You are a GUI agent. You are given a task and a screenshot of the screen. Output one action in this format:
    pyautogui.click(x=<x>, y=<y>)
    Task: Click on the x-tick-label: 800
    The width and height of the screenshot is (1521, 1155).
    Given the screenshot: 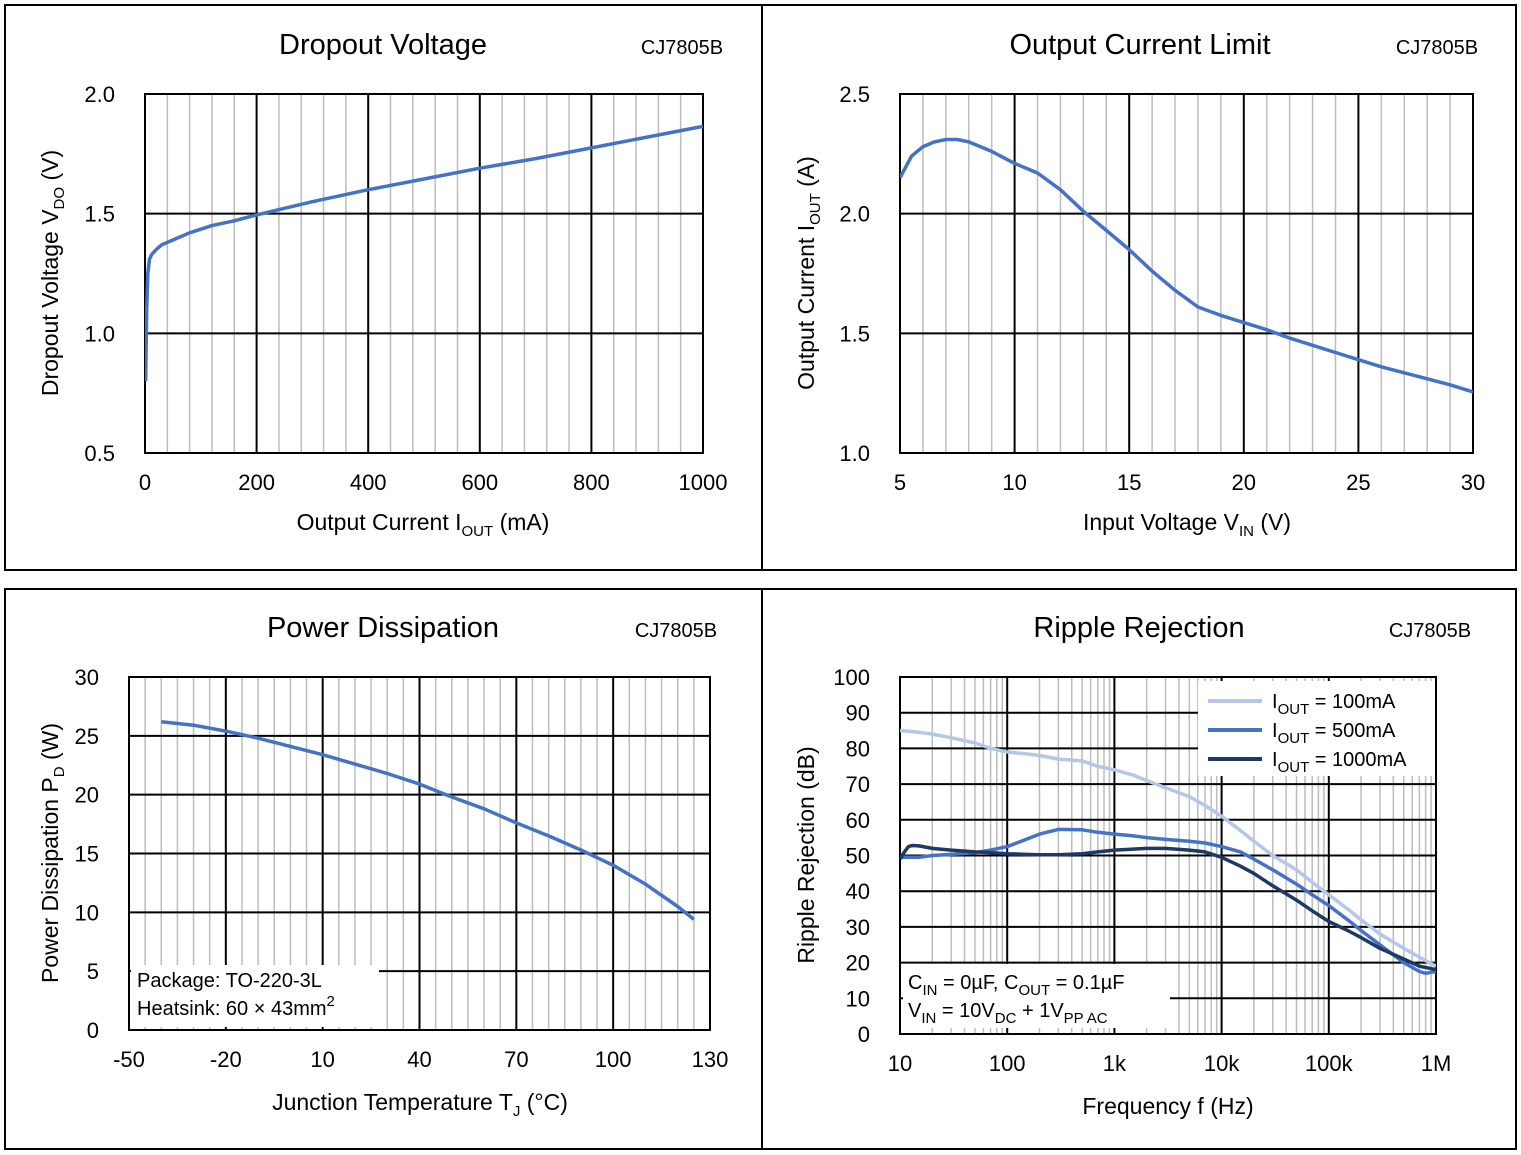 What is the action you would take?
    pyautogui.click(x=591, y=482)
    